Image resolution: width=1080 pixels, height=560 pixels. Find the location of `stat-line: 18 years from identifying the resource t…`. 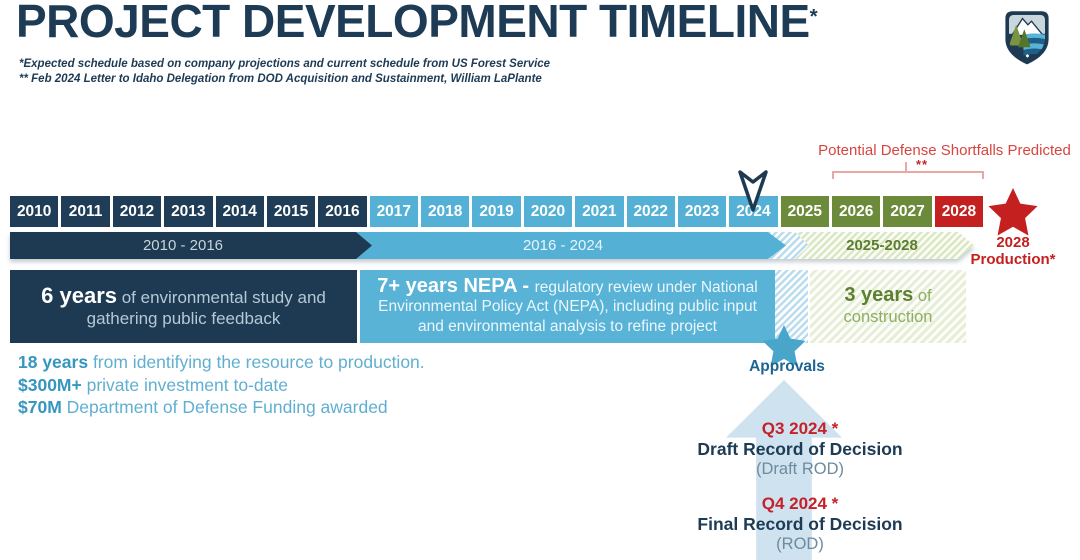

stat-line: 18 years from identifying the resource t… is located at coordinates (221, 362).